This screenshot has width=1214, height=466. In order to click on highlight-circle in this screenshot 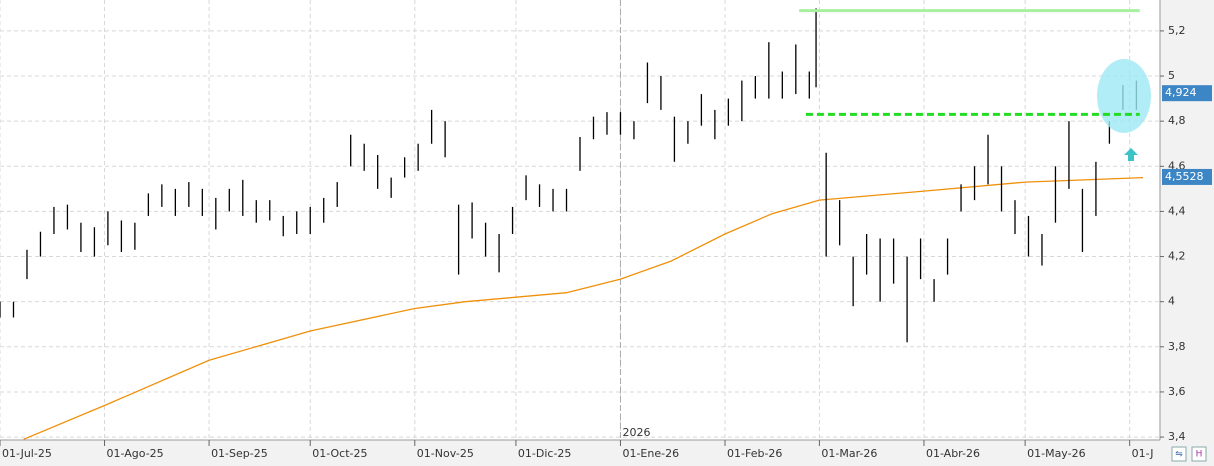, I will do `click(1124, 96)`.